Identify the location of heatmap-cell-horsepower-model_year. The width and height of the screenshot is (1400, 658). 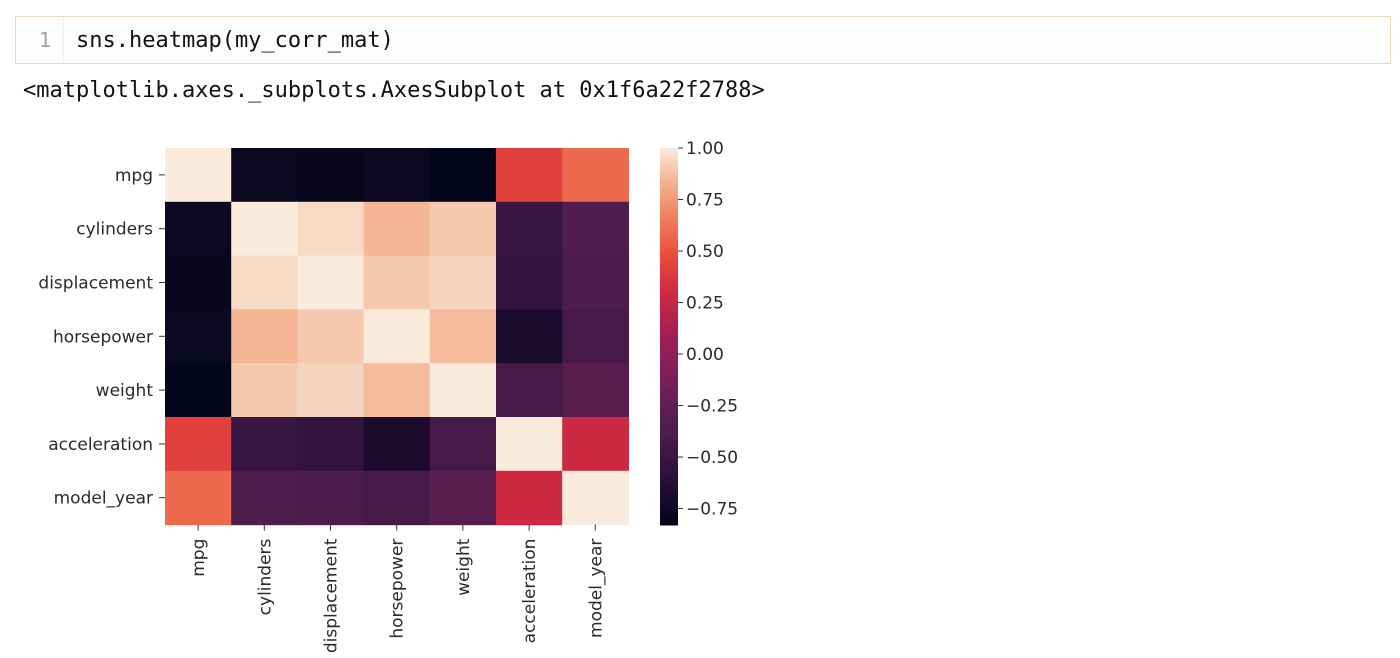
(595, 336).